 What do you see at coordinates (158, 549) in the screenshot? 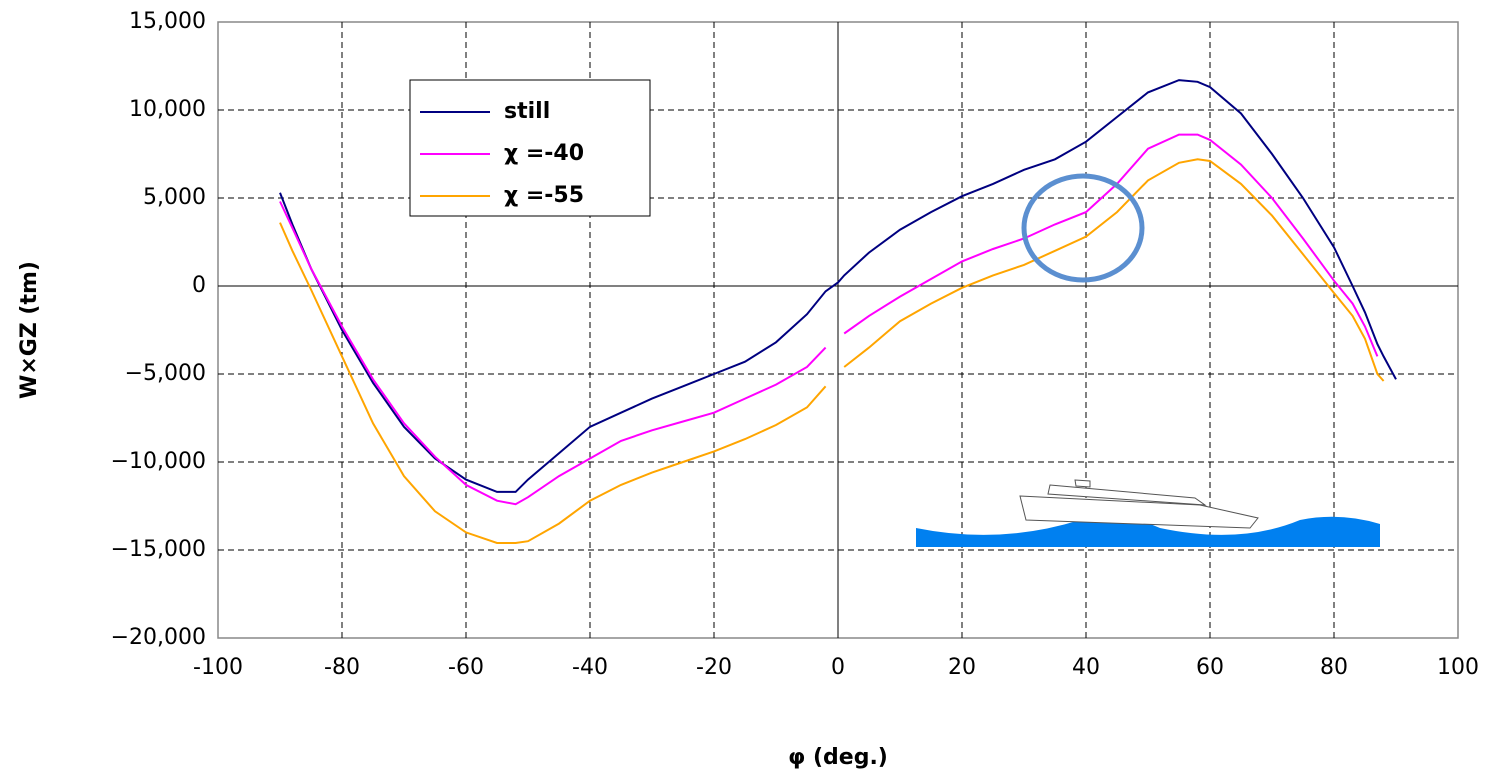
I see `y-tick-label: −15,000` at bounding box center [158, 549].